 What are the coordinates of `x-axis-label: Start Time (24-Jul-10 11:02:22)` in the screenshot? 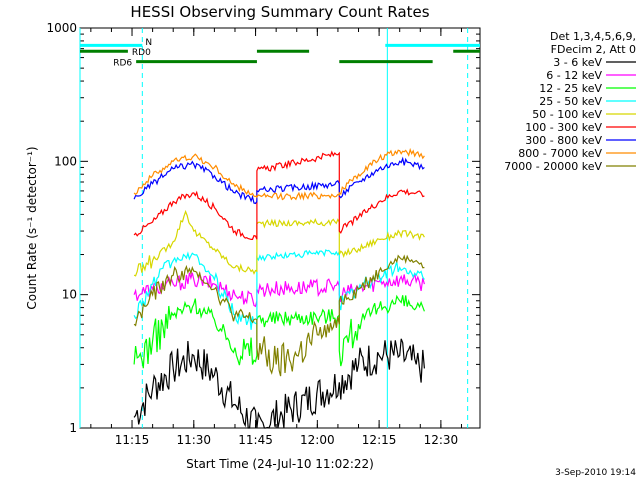 It's located at (280, 464).